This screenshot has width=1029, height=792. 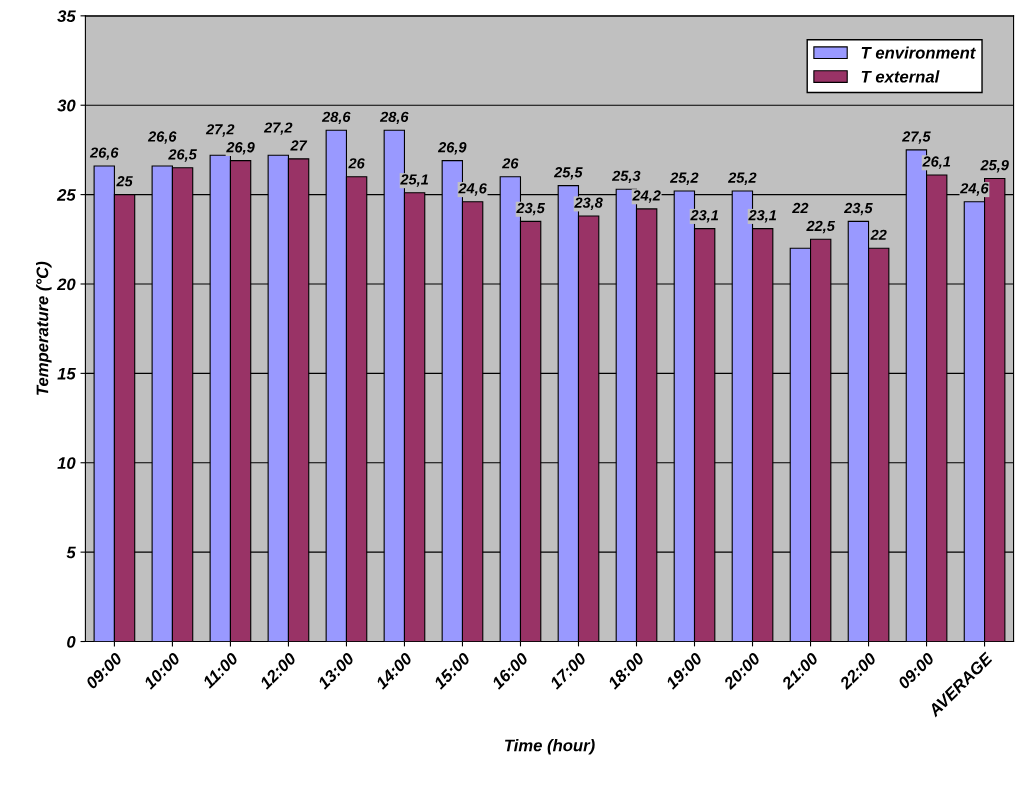 What do you see at coordinates (916, 137) in the screenshot?
I see `data-label: 27,5` at bounding box center [916, 137].